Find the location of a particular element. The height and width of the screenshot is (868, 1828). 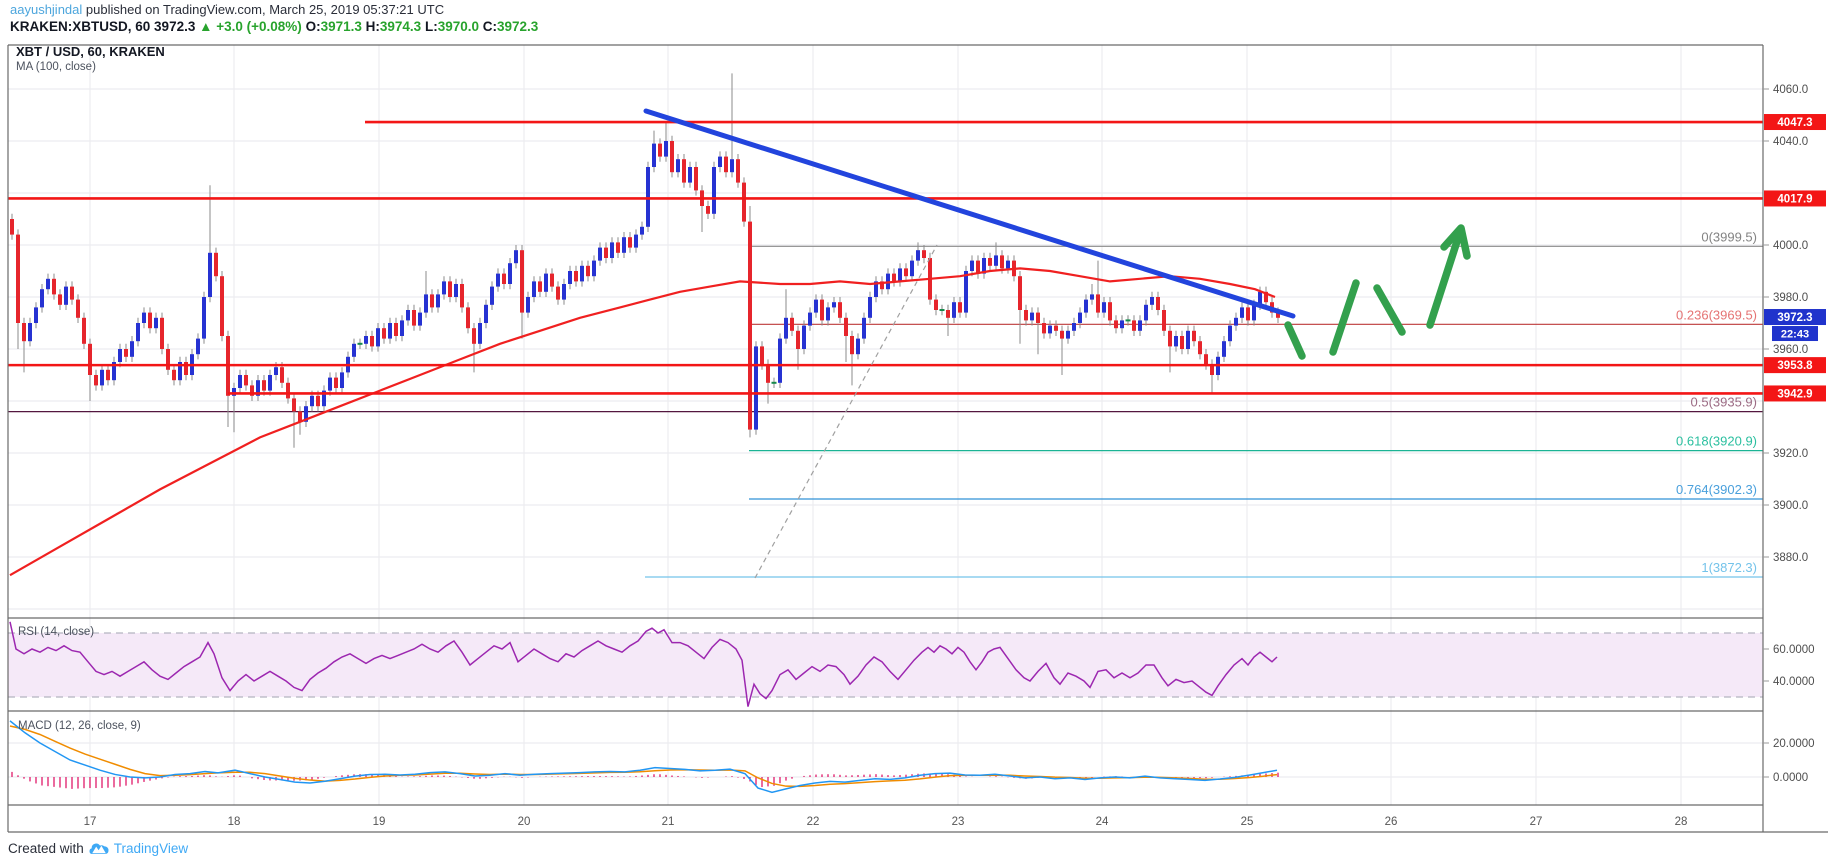

time-axis-label: 17 is located at coordinates (90, 822).